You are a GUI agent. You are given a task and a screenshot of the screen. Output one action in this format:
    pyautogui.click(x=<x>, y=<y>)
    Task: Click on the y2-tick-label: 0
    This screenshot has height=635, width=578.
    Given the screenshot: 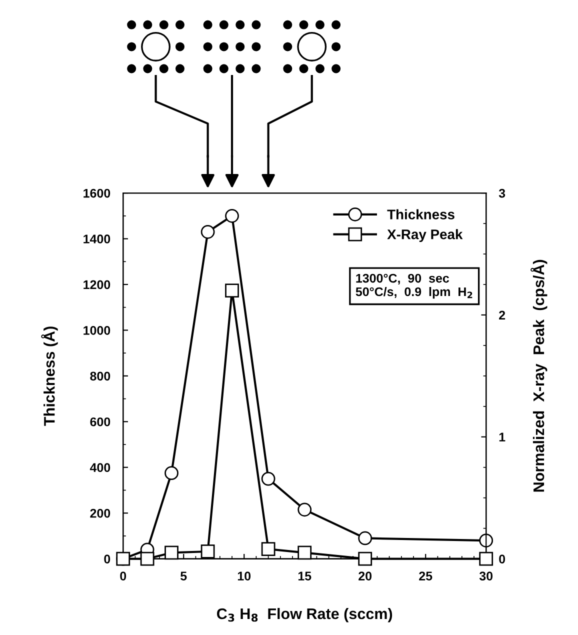 What is the action you would take?
    pyautogui.click(x=502, y=559)
    